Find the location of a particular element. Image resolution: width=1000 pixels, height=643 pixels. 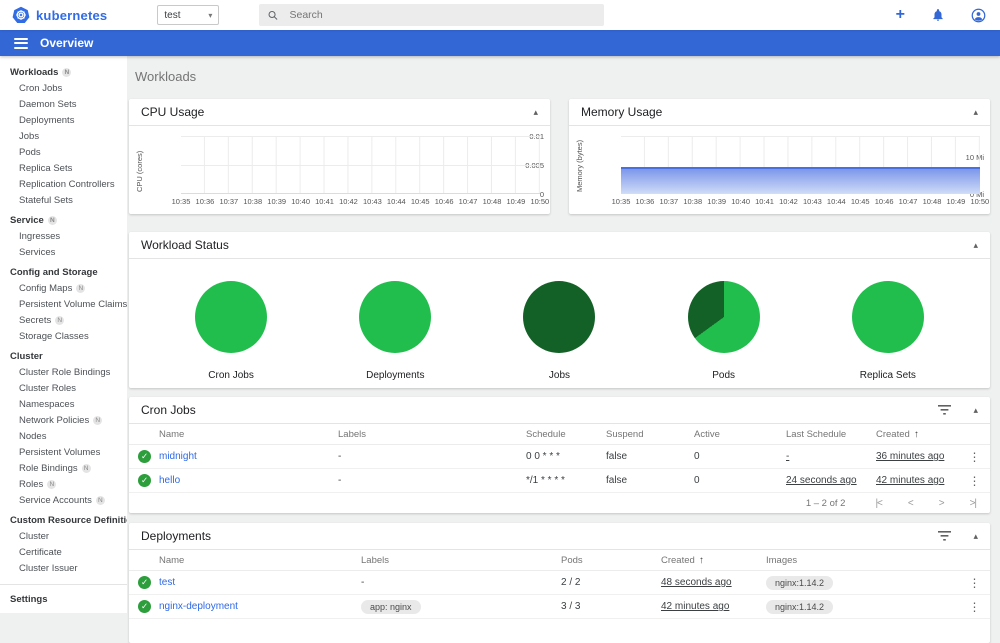

sidebar-item: Cluster Issuer is located at coordinates (63, 568).